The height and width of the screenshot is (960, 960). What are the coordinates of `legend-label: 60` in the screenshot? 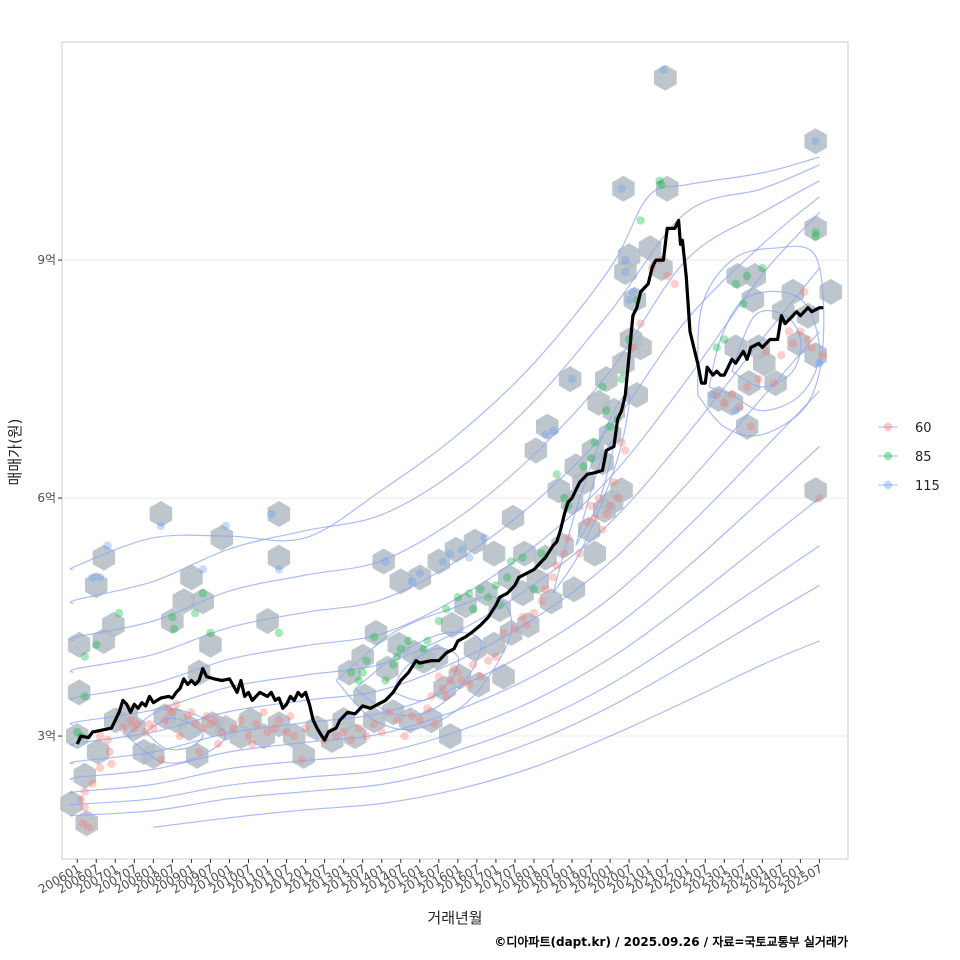 It's located at (923, 428).